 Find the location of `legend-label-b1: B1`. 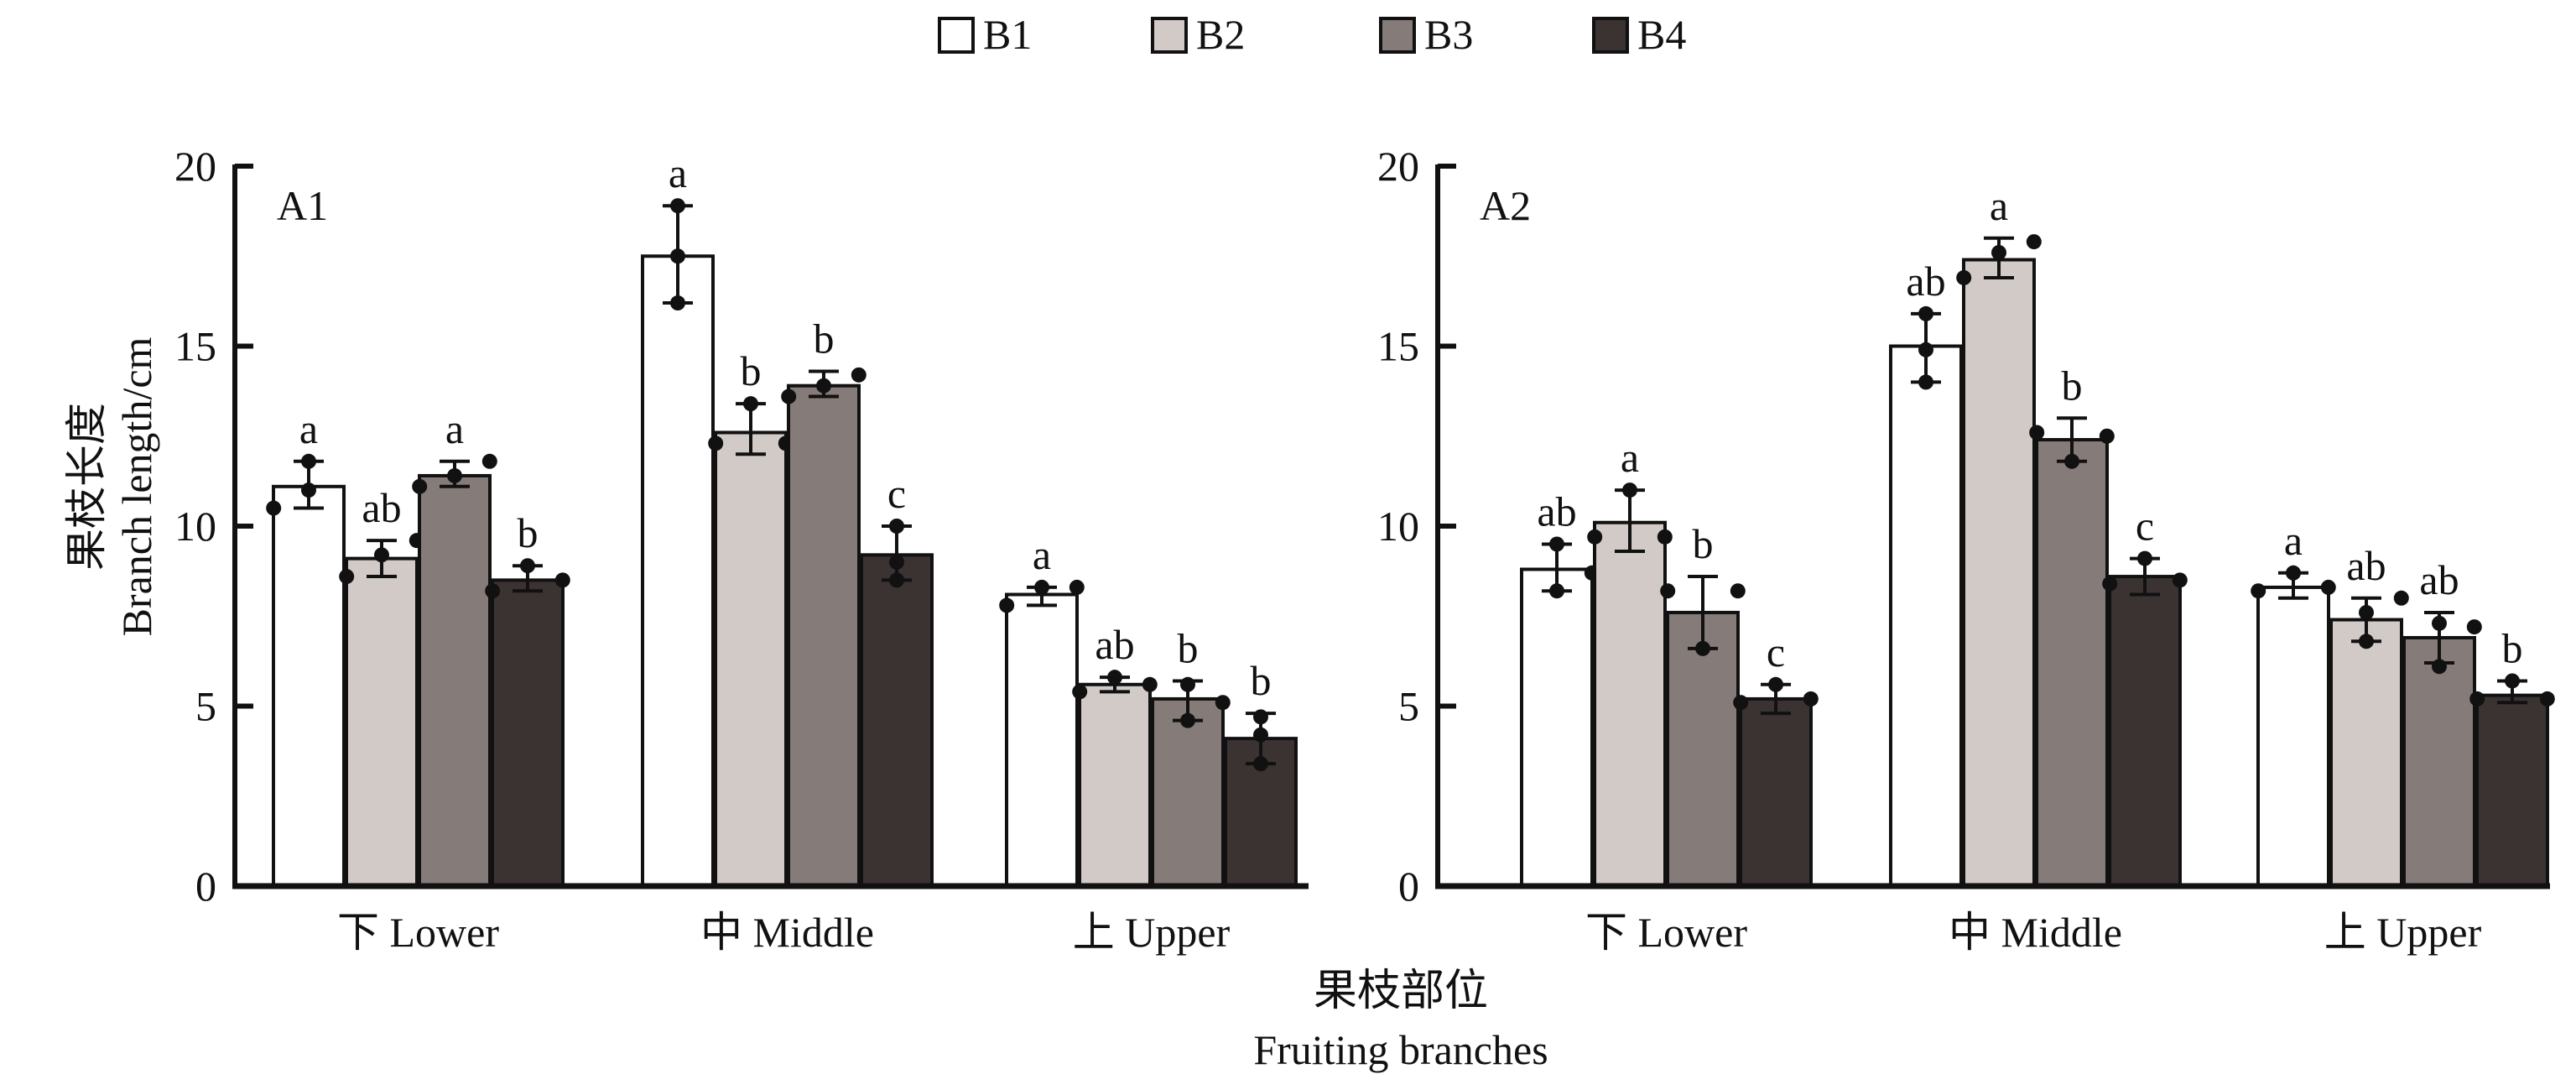

legend-label-b1: B1 is located at coordinates (1007, 34).